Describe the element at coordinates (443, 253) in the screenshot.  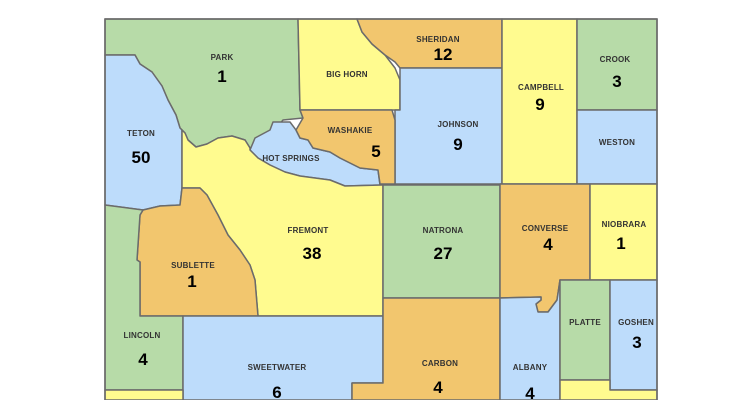
I see `county-value-natrona: 27` at that location.